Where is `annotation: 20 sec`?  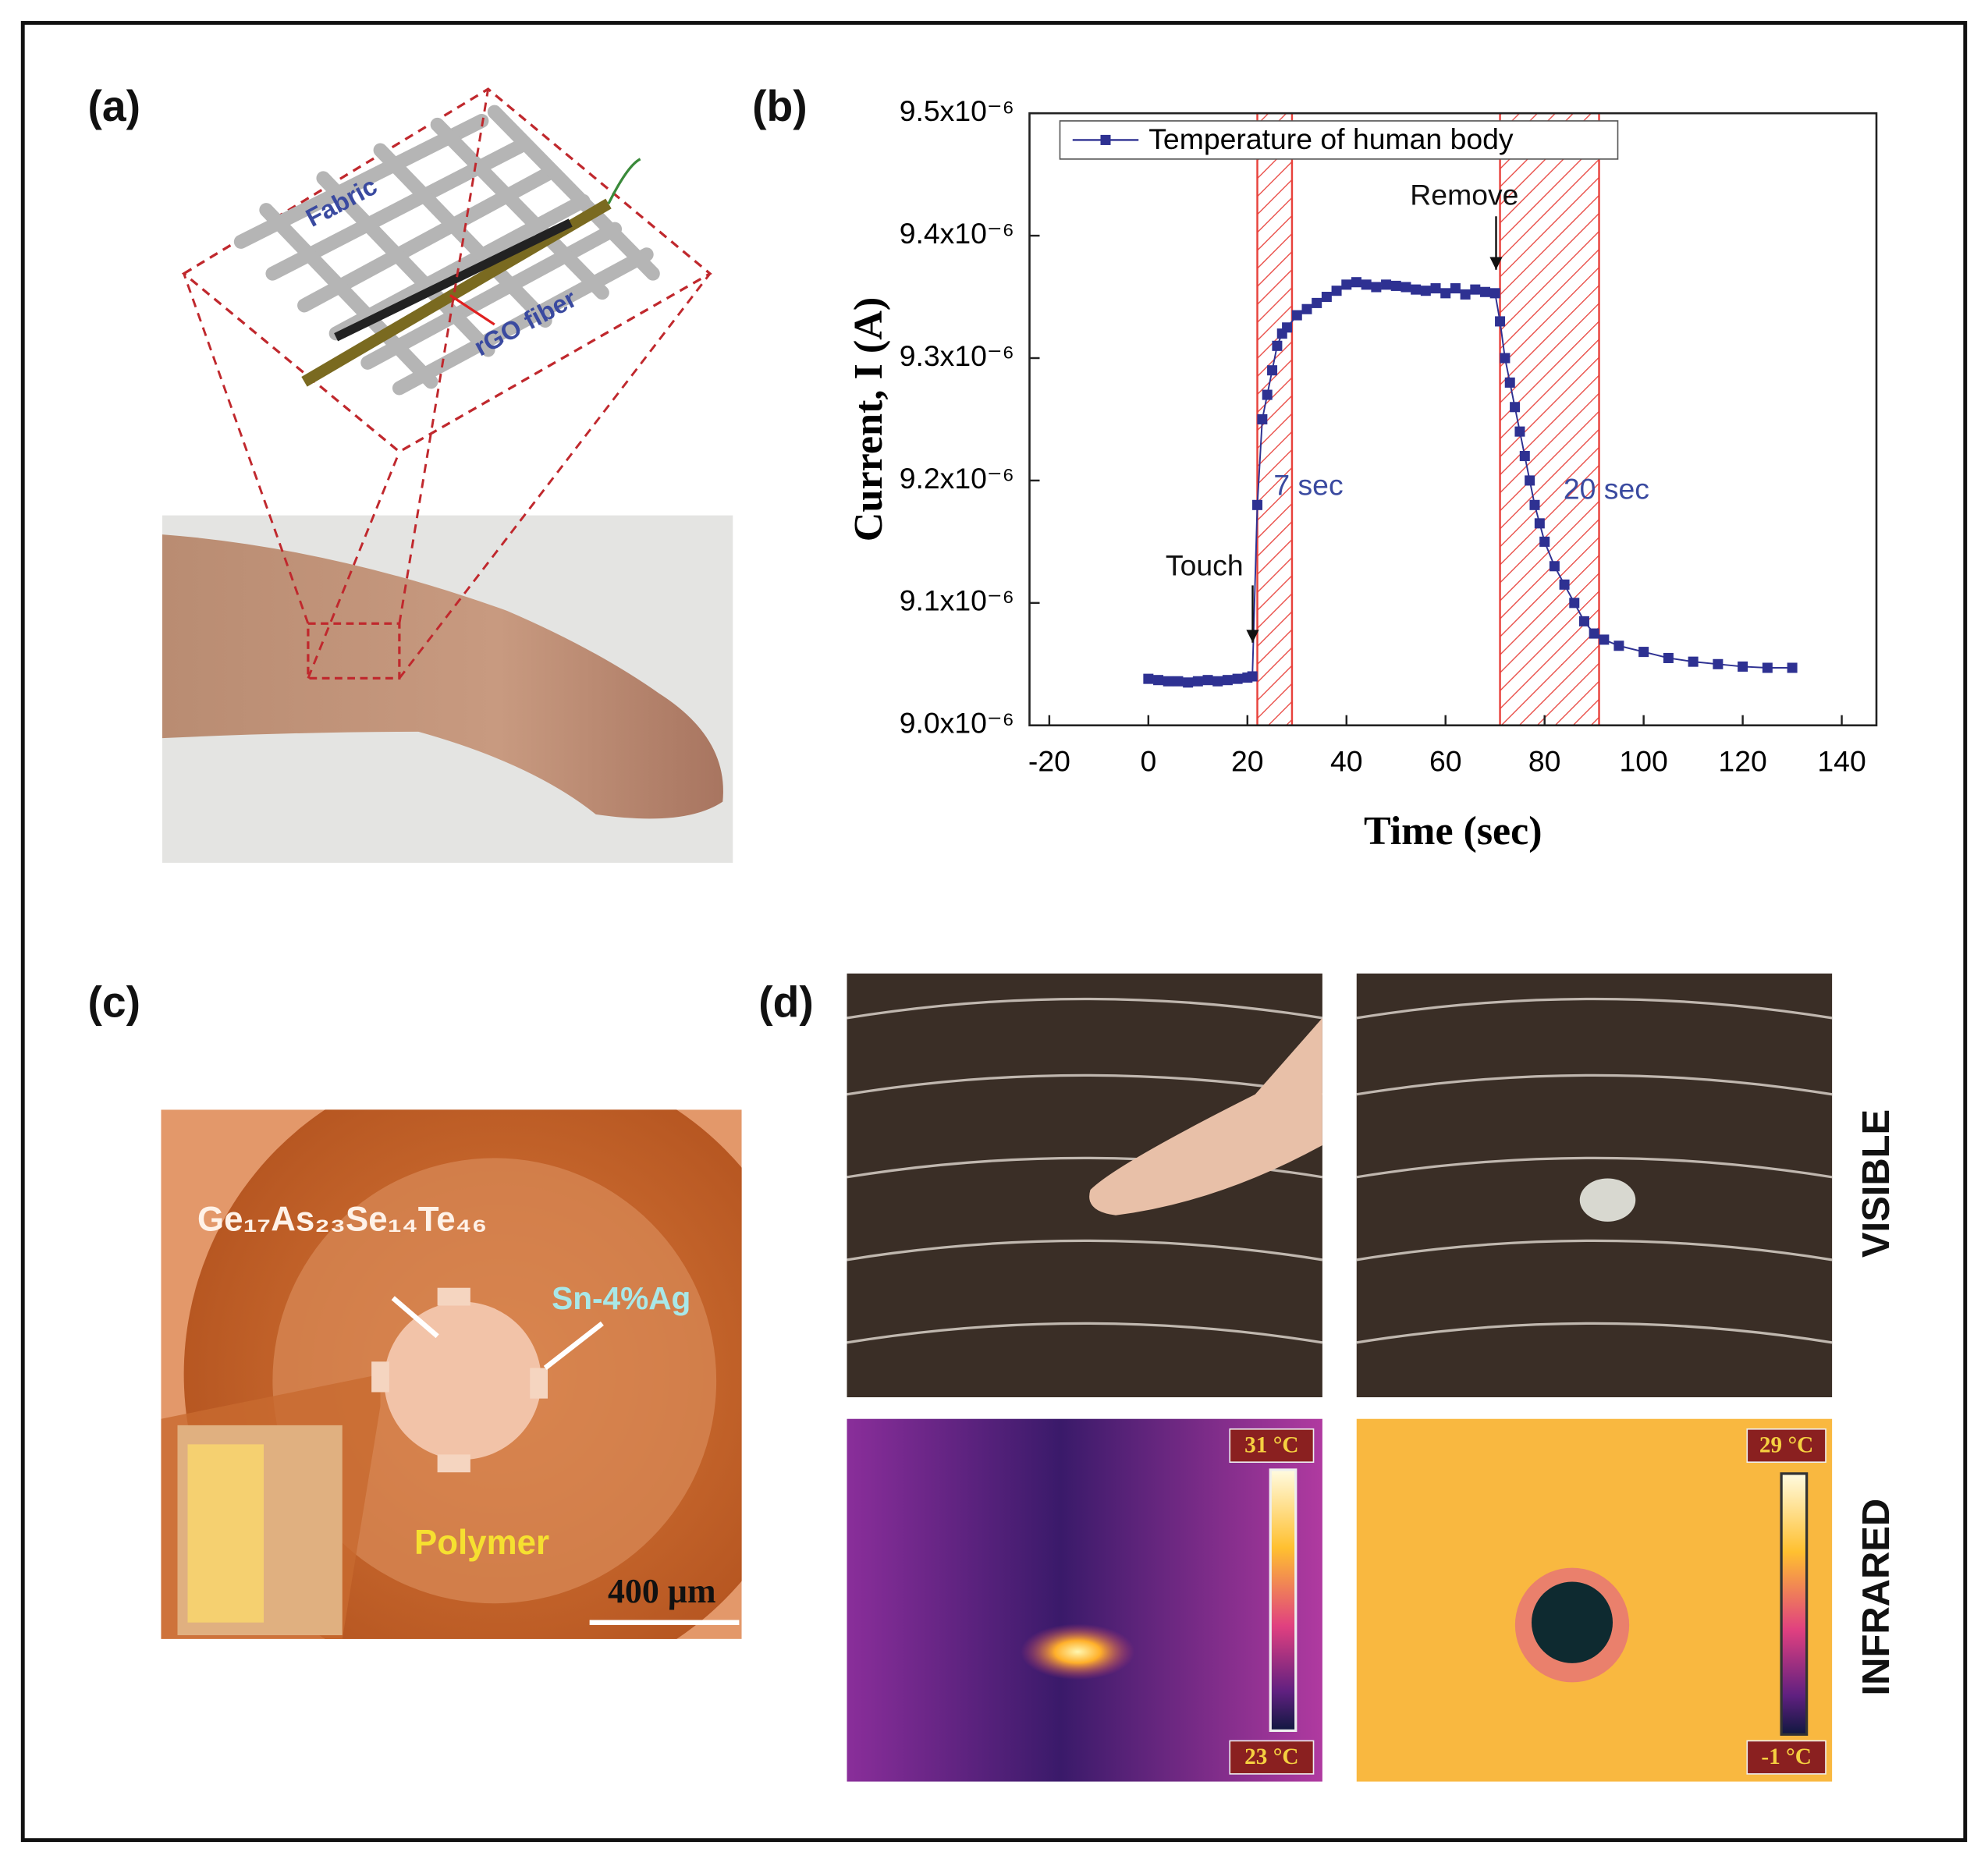
annotation: 20 sec is located at coordinates (1606, 488).